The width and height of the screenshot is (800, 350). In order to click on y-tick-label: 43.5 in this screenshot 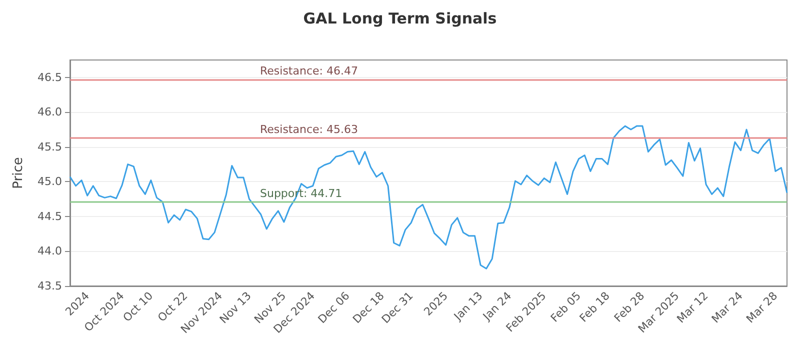, I will do `click(50, 286)`.